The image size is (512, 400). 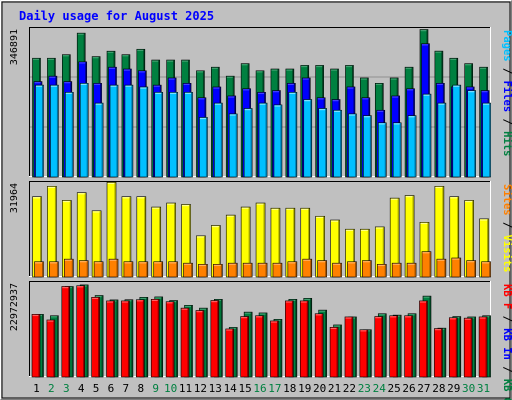 I want to click on x-tick-label: 10, so click(x=170, y=388).